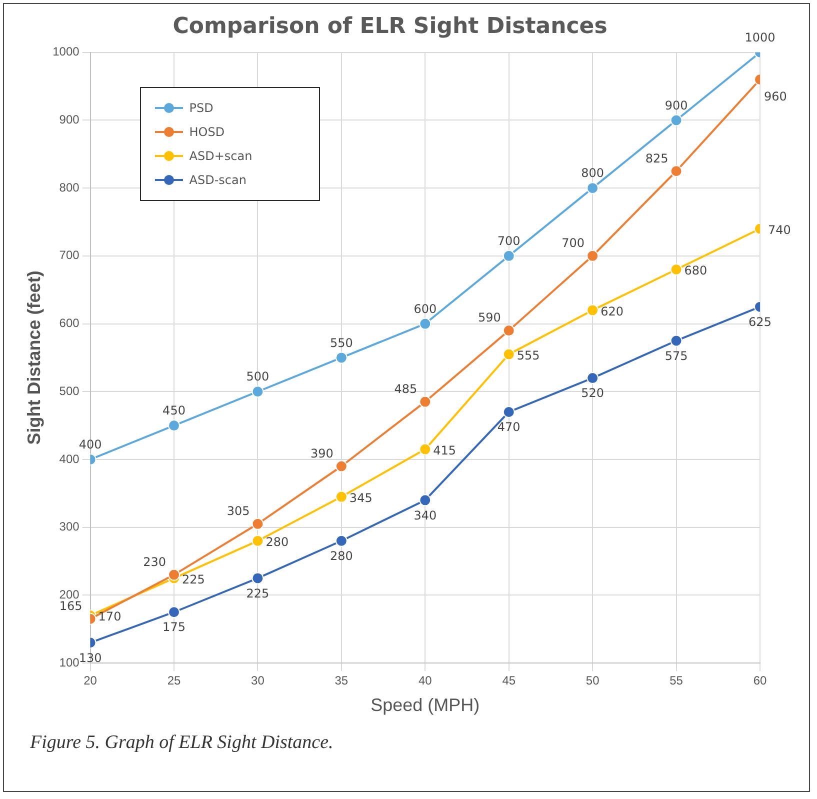 Image resolution: width=817 pixels, height=799 pixels. Describe the element at coordinates (341, 681) in the screenshot. I see `x-tick-label: 35` at that location.